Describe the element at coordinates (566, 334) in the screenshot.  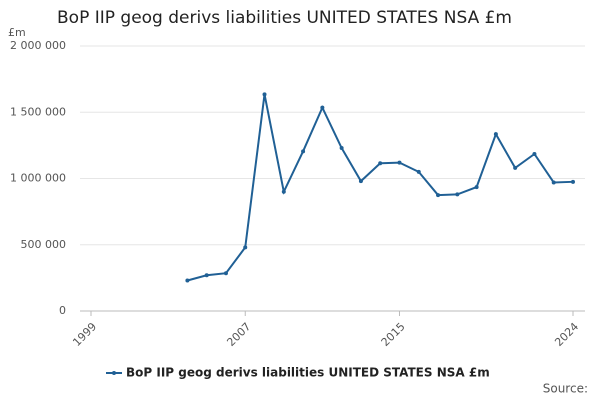
I see `x-tick-label: 2024` at that location.